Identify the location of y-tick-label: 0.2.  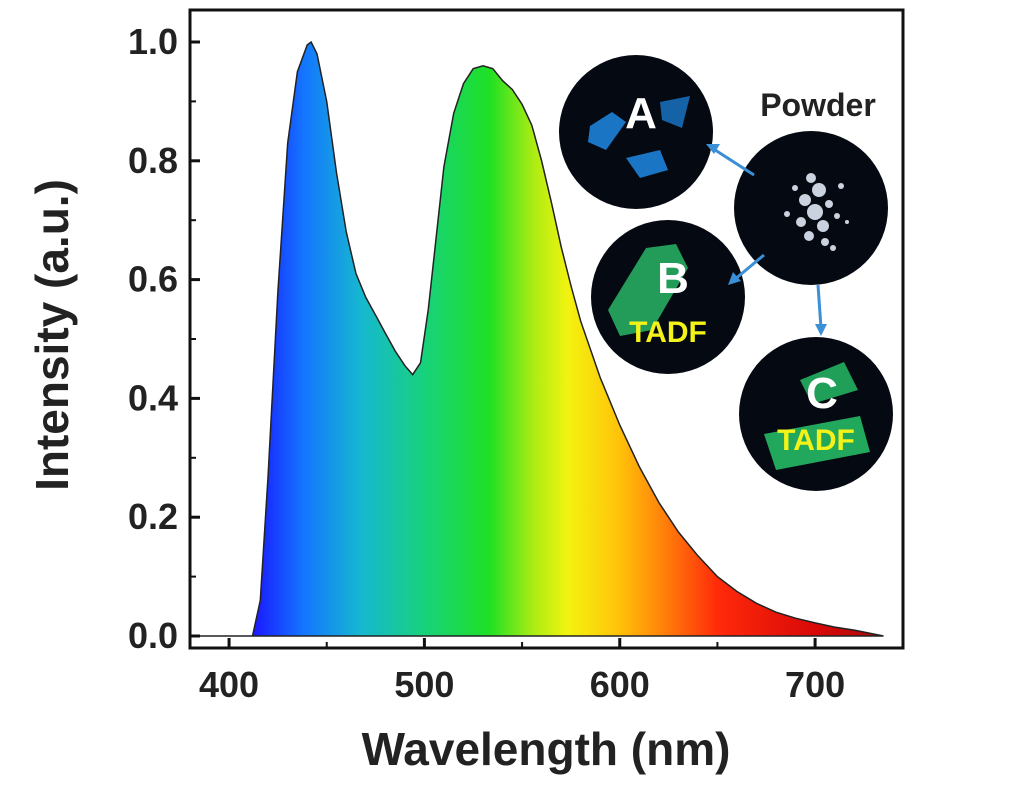
(153, 516).